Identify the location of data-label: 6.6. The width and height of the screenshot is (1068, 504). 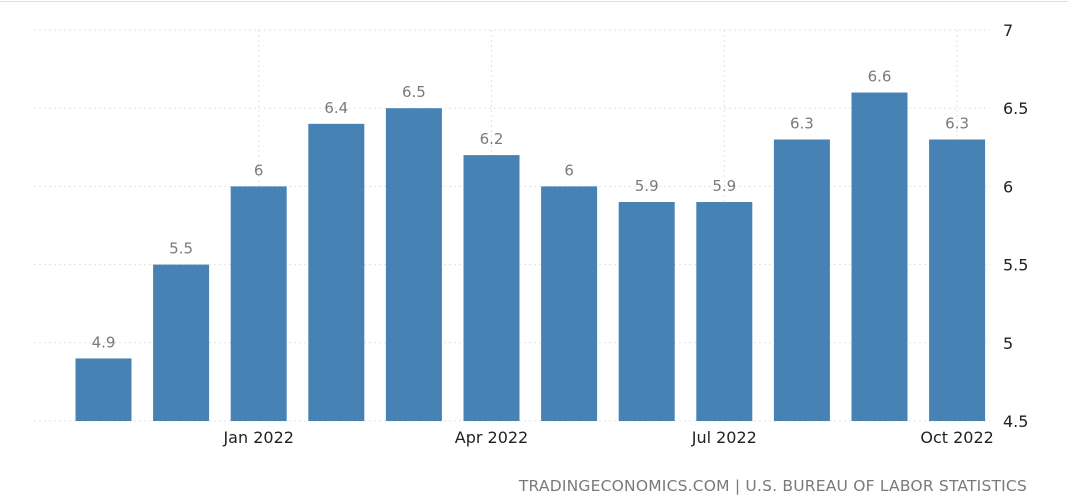
(880, 77).